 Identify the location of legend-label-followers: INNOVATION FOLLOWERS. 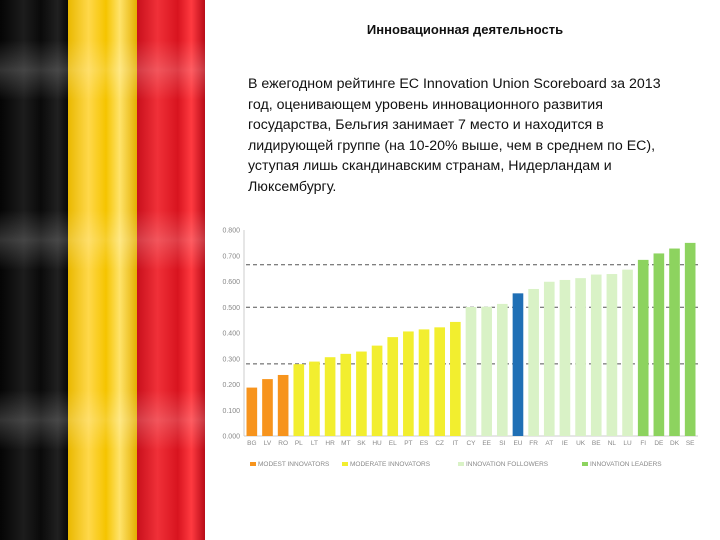
(507, 464).